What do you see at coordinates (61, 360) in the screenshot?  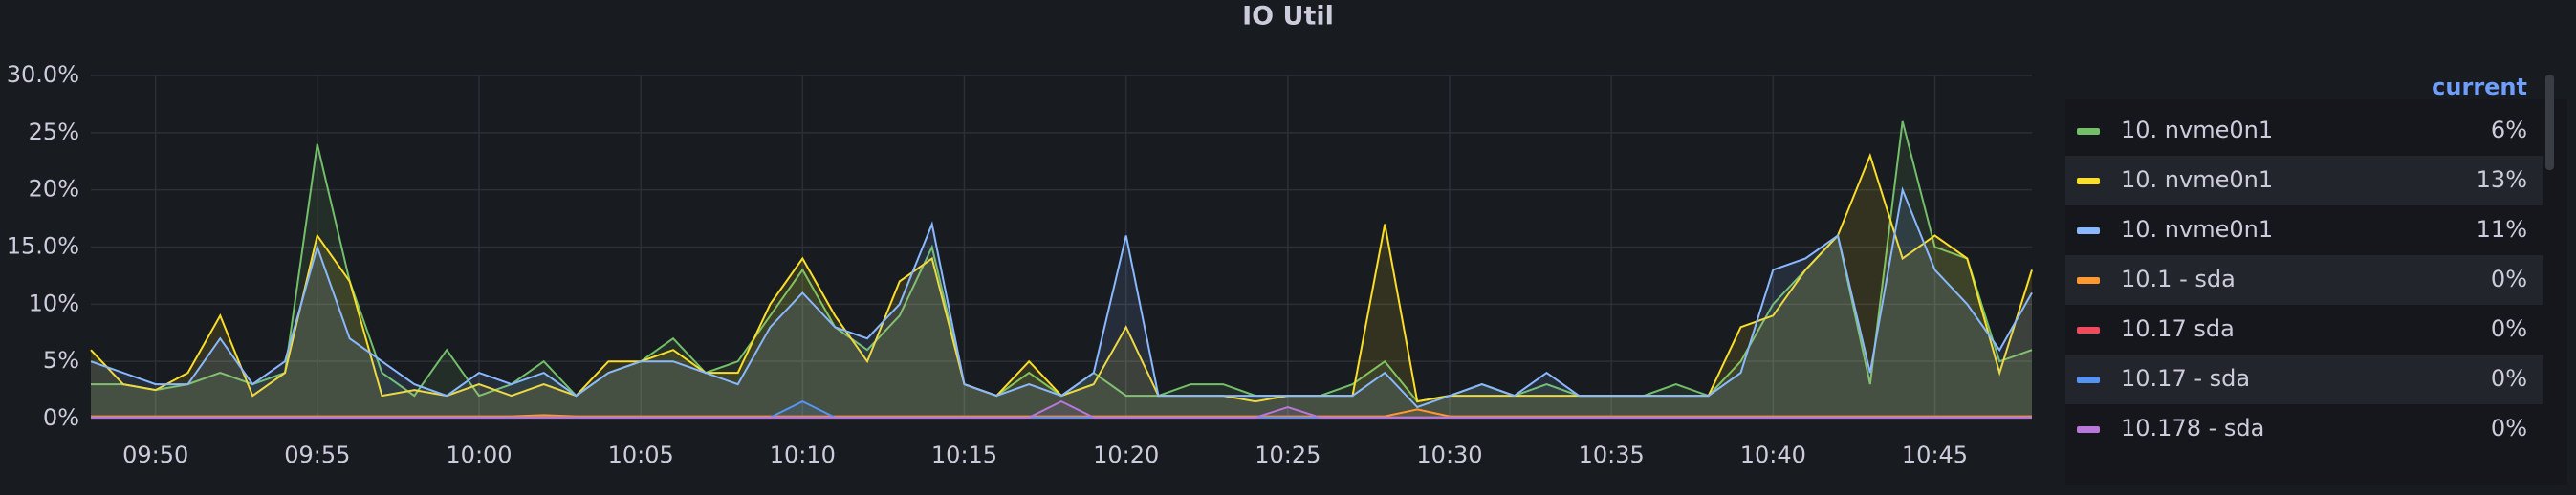 I see `y-tick-label: 5%` at bounding box center [61, 360].